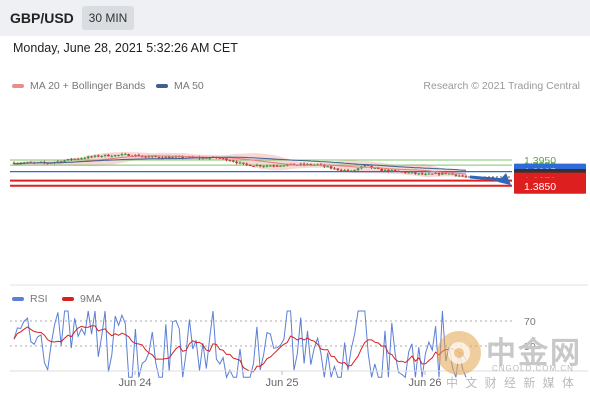 The width and height of the screenshot is (590, 400). Describe the element at coordinates (162, 86) in the screenshot. I see `legend-ma50-swatch` at that location.